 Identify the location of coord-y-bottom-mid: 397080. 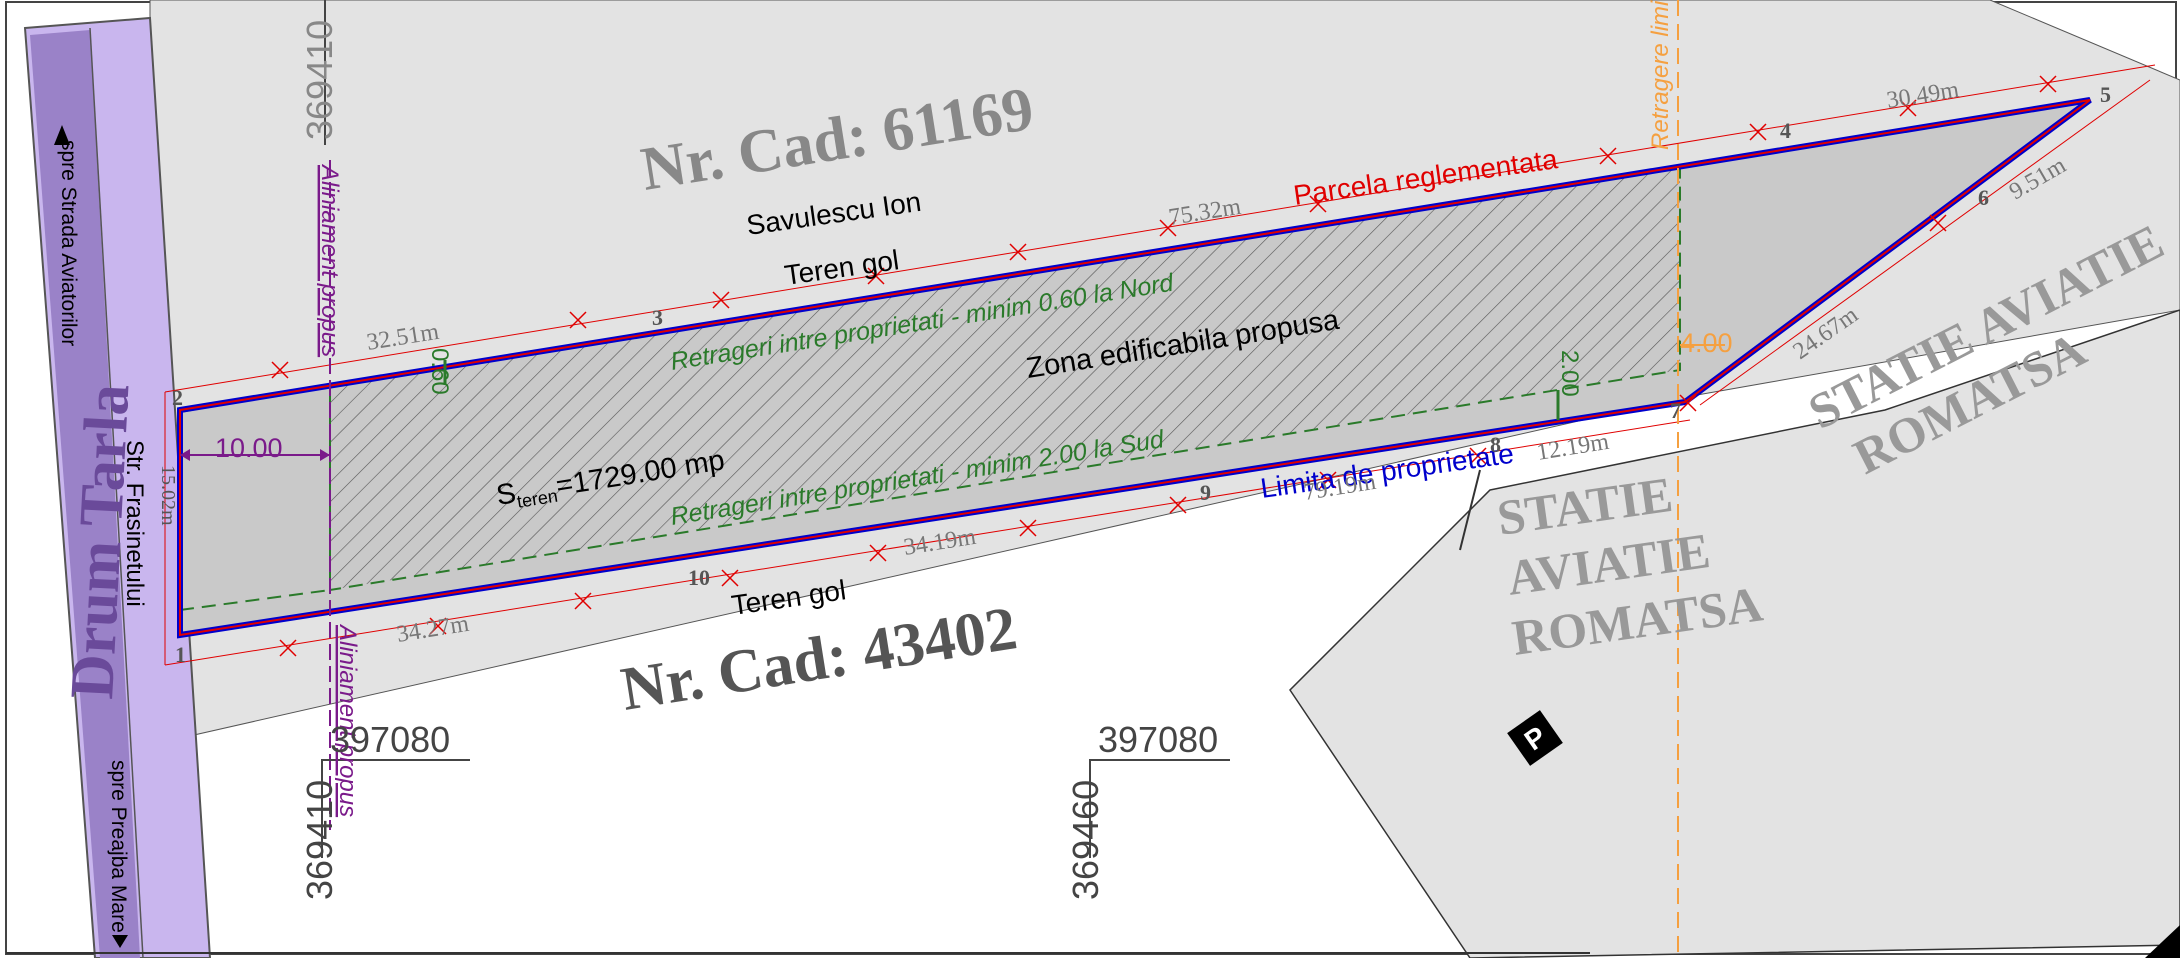
(1158, 739).